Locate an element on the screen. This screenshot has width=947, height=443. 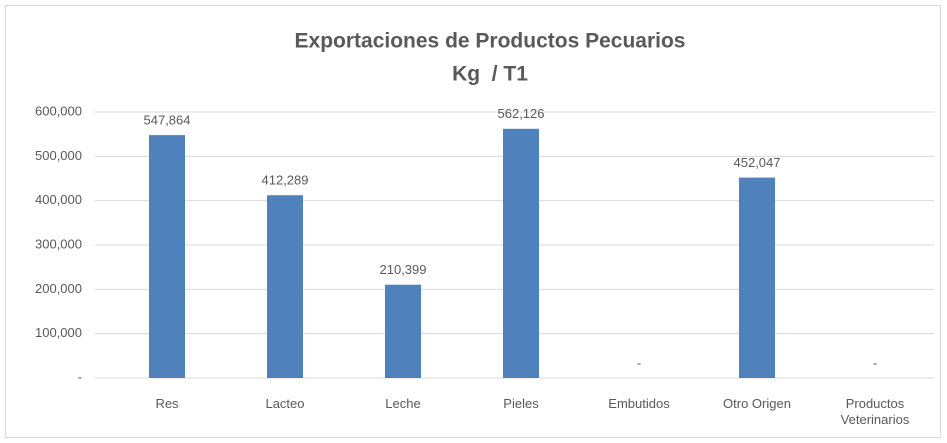
y-tick-label: 400,000 is located at coordinates (58, 199).